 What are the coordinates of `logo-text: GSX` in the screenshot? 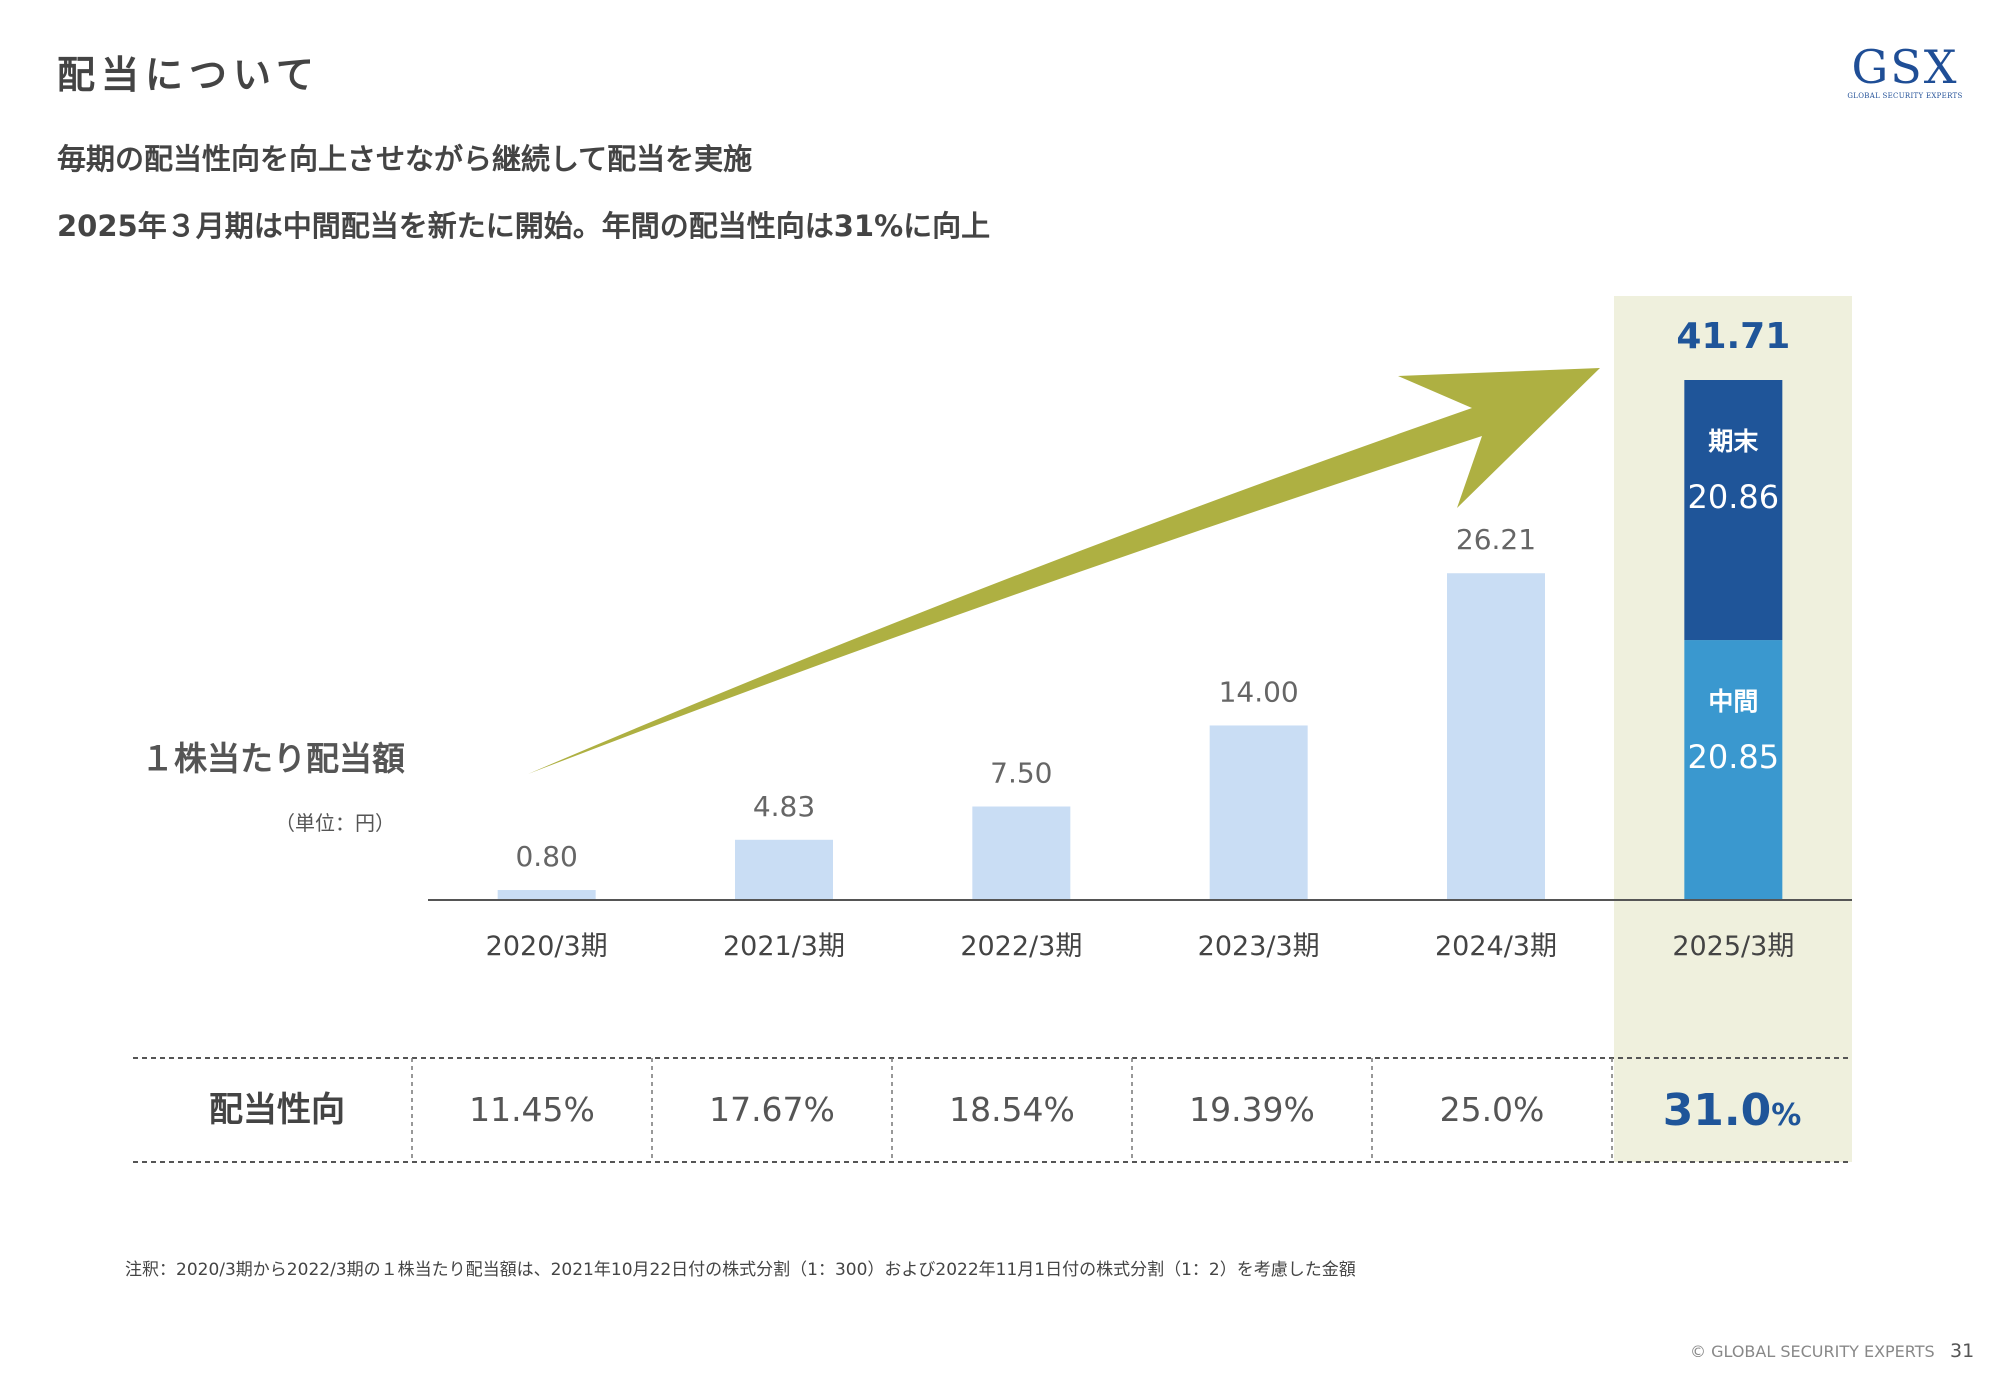 It's located at (1905, 67).